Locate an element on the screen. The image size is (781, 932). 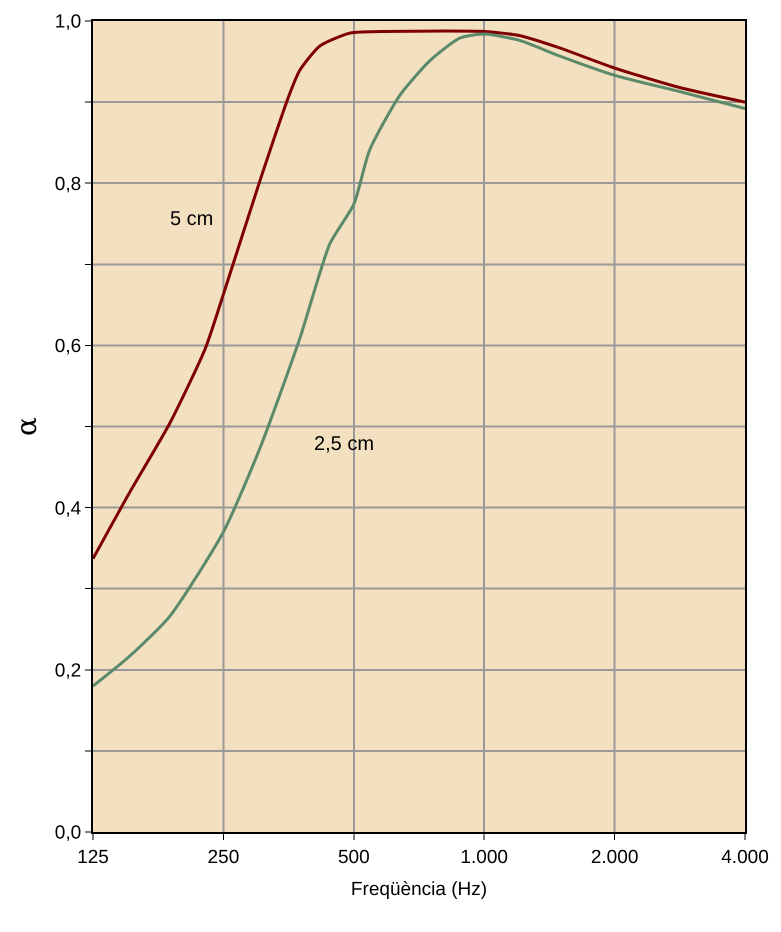
y-tick-label: 0,0 is located at coordinates (68, 833).